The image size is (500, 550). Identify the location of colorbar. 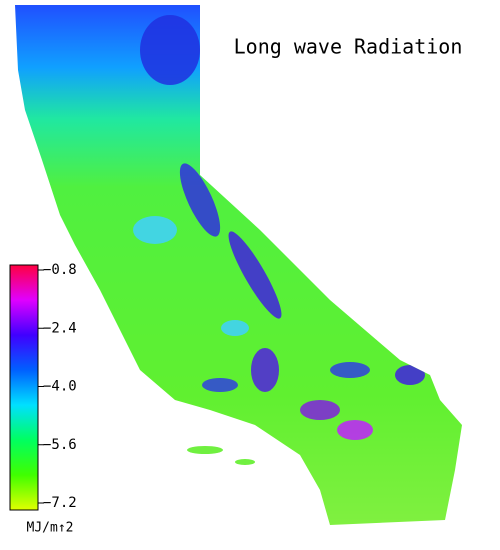
(24, 387).